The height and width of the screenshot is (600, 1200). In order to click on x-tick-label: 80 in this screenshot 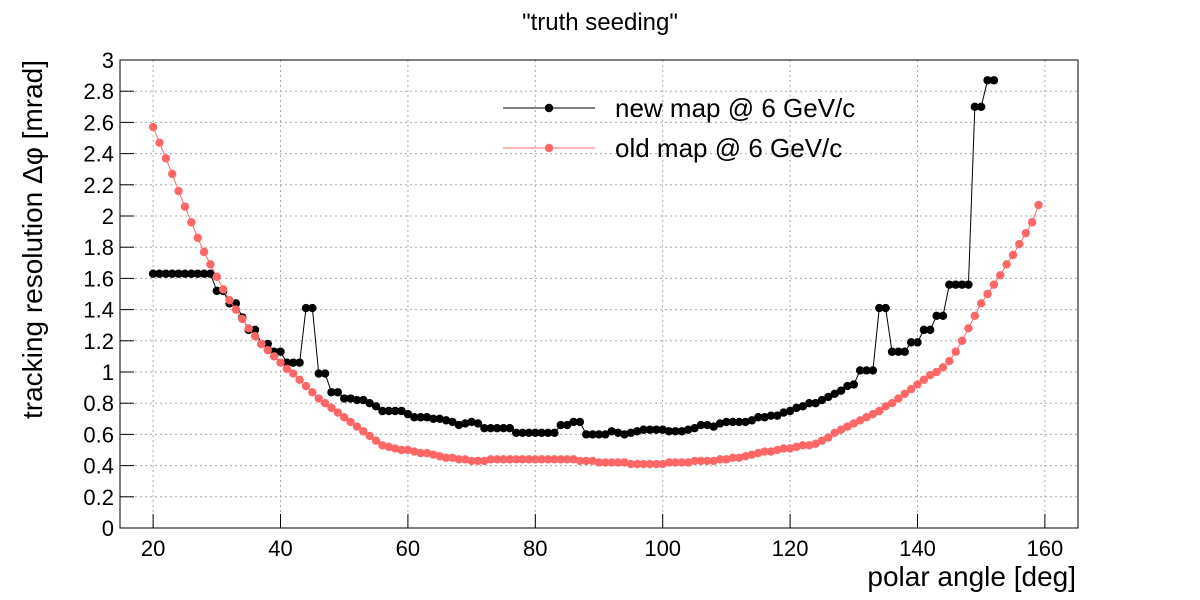, I will do `click(535, 548)`.